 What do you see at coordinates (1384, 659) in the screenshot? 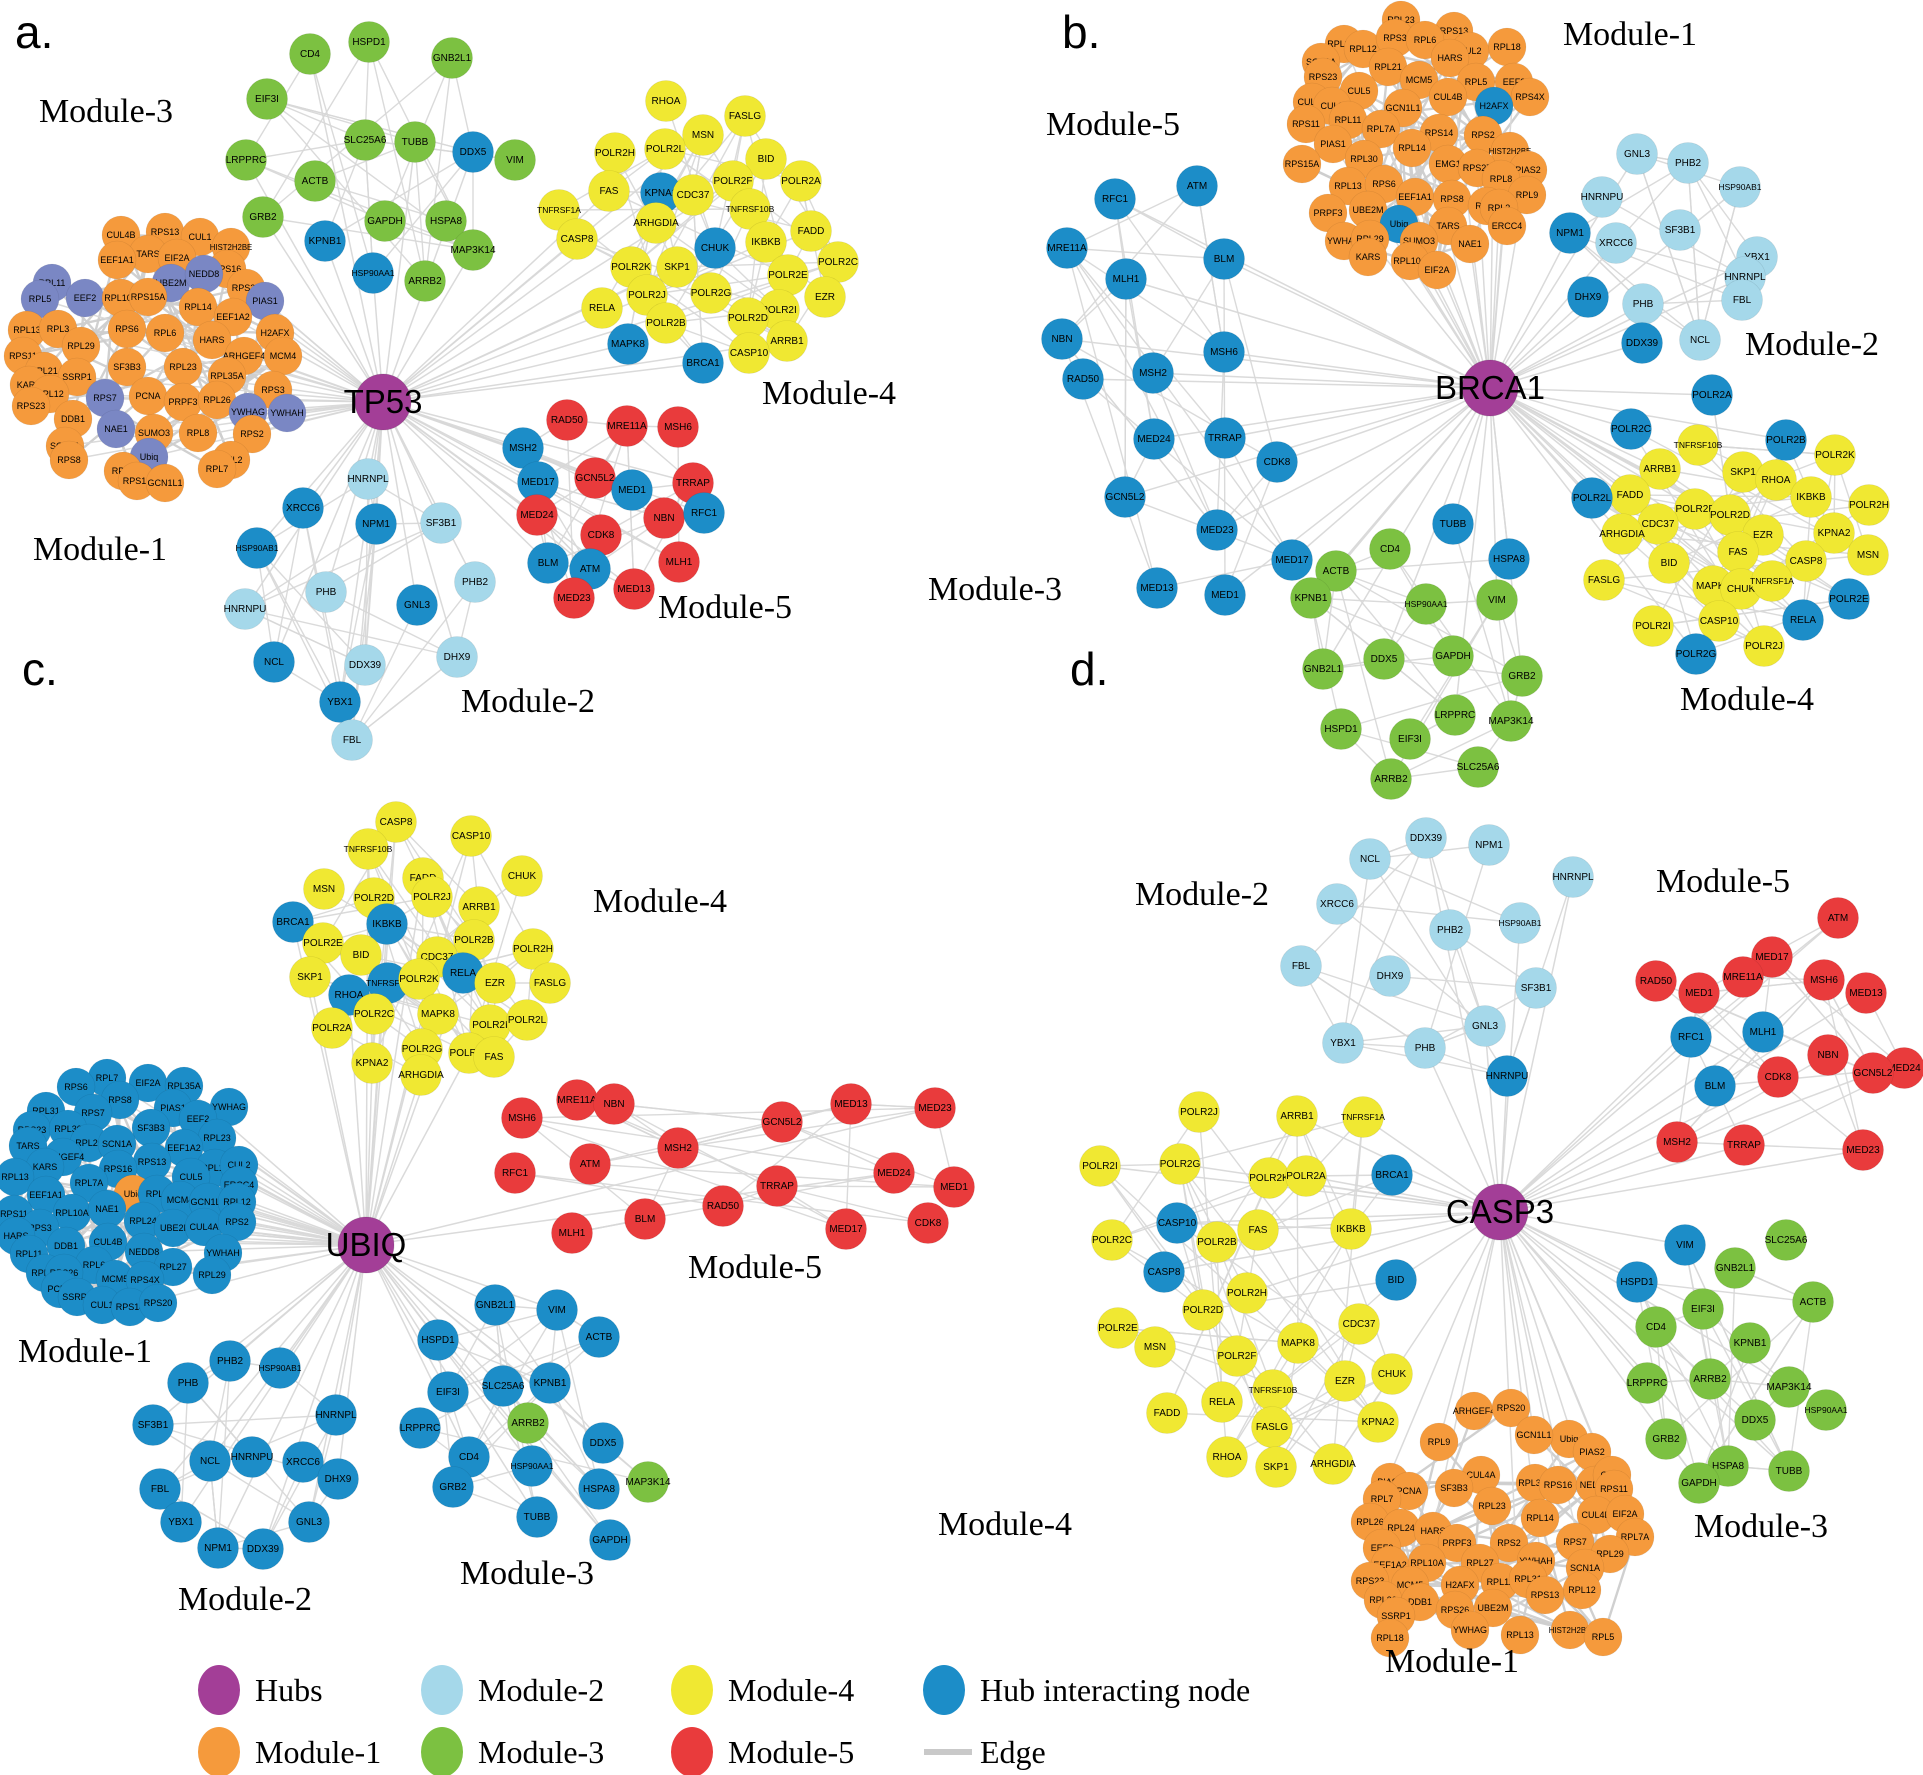
I see `node-DDX5: DDX5` at bounding box center [1384, 659].